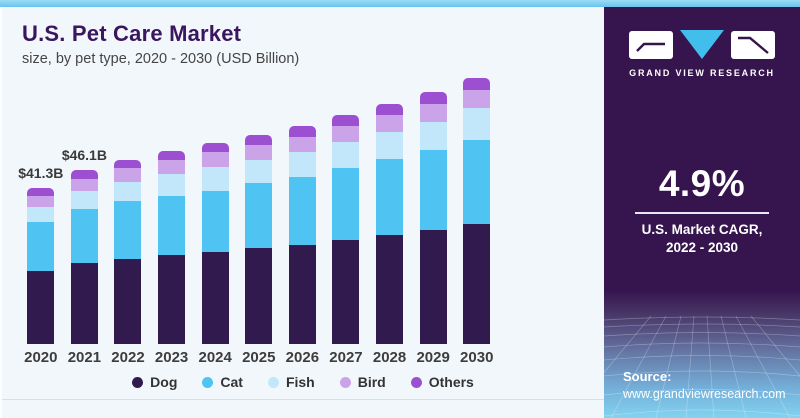 The image size is (800, 418). I want to click on bar-segment-others-2029, so click(433, 97).